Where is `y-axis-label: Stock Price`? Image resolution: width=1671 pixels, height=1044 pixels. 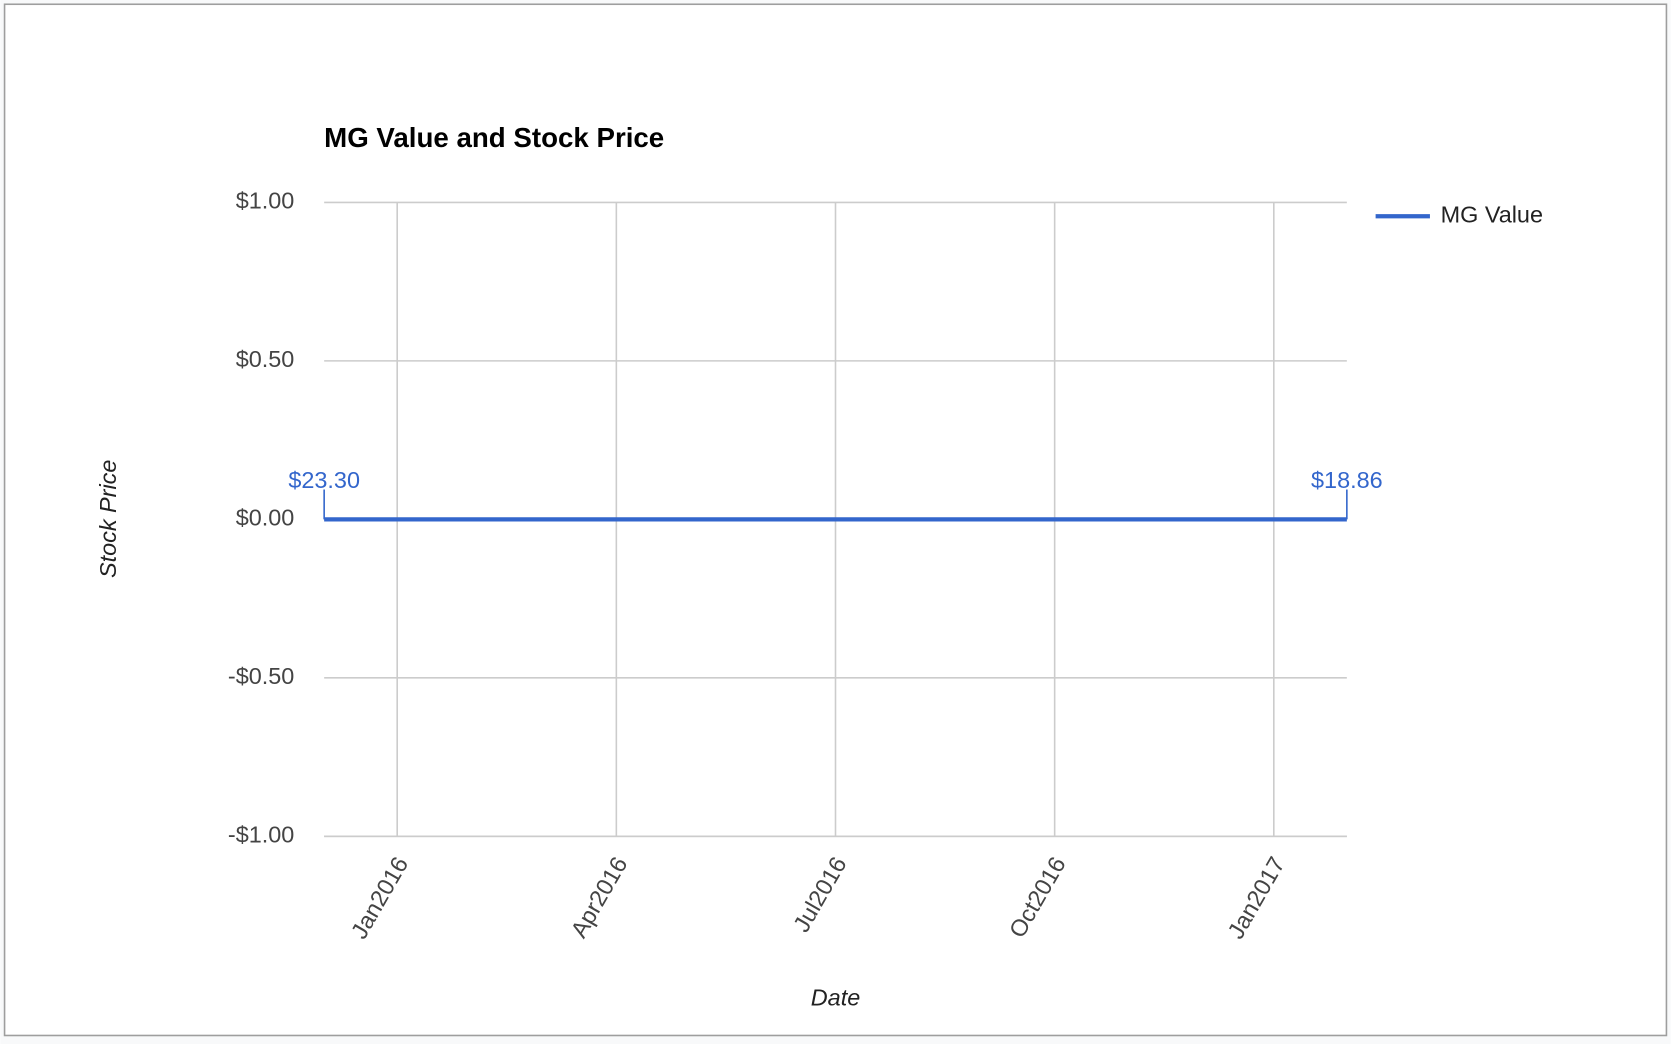
y-axis-label: Stock Price is located at coordinates (108, 519).